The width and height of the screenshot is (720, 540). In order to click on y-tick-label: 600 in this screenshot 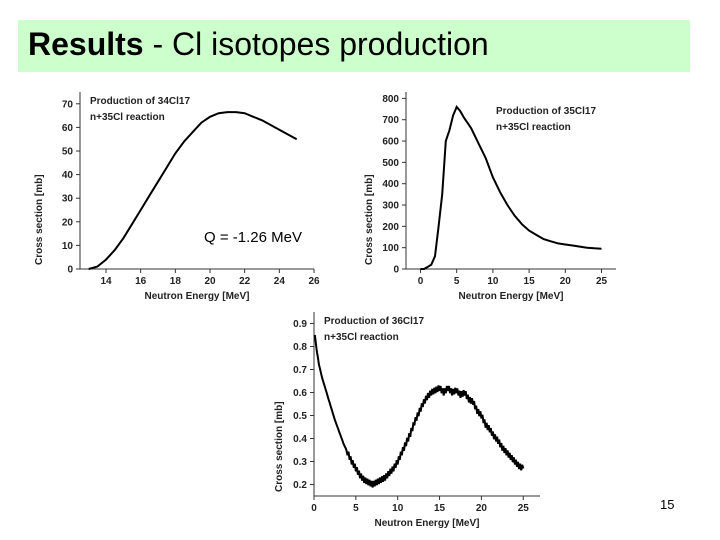, I will do `click(390, 142)`.